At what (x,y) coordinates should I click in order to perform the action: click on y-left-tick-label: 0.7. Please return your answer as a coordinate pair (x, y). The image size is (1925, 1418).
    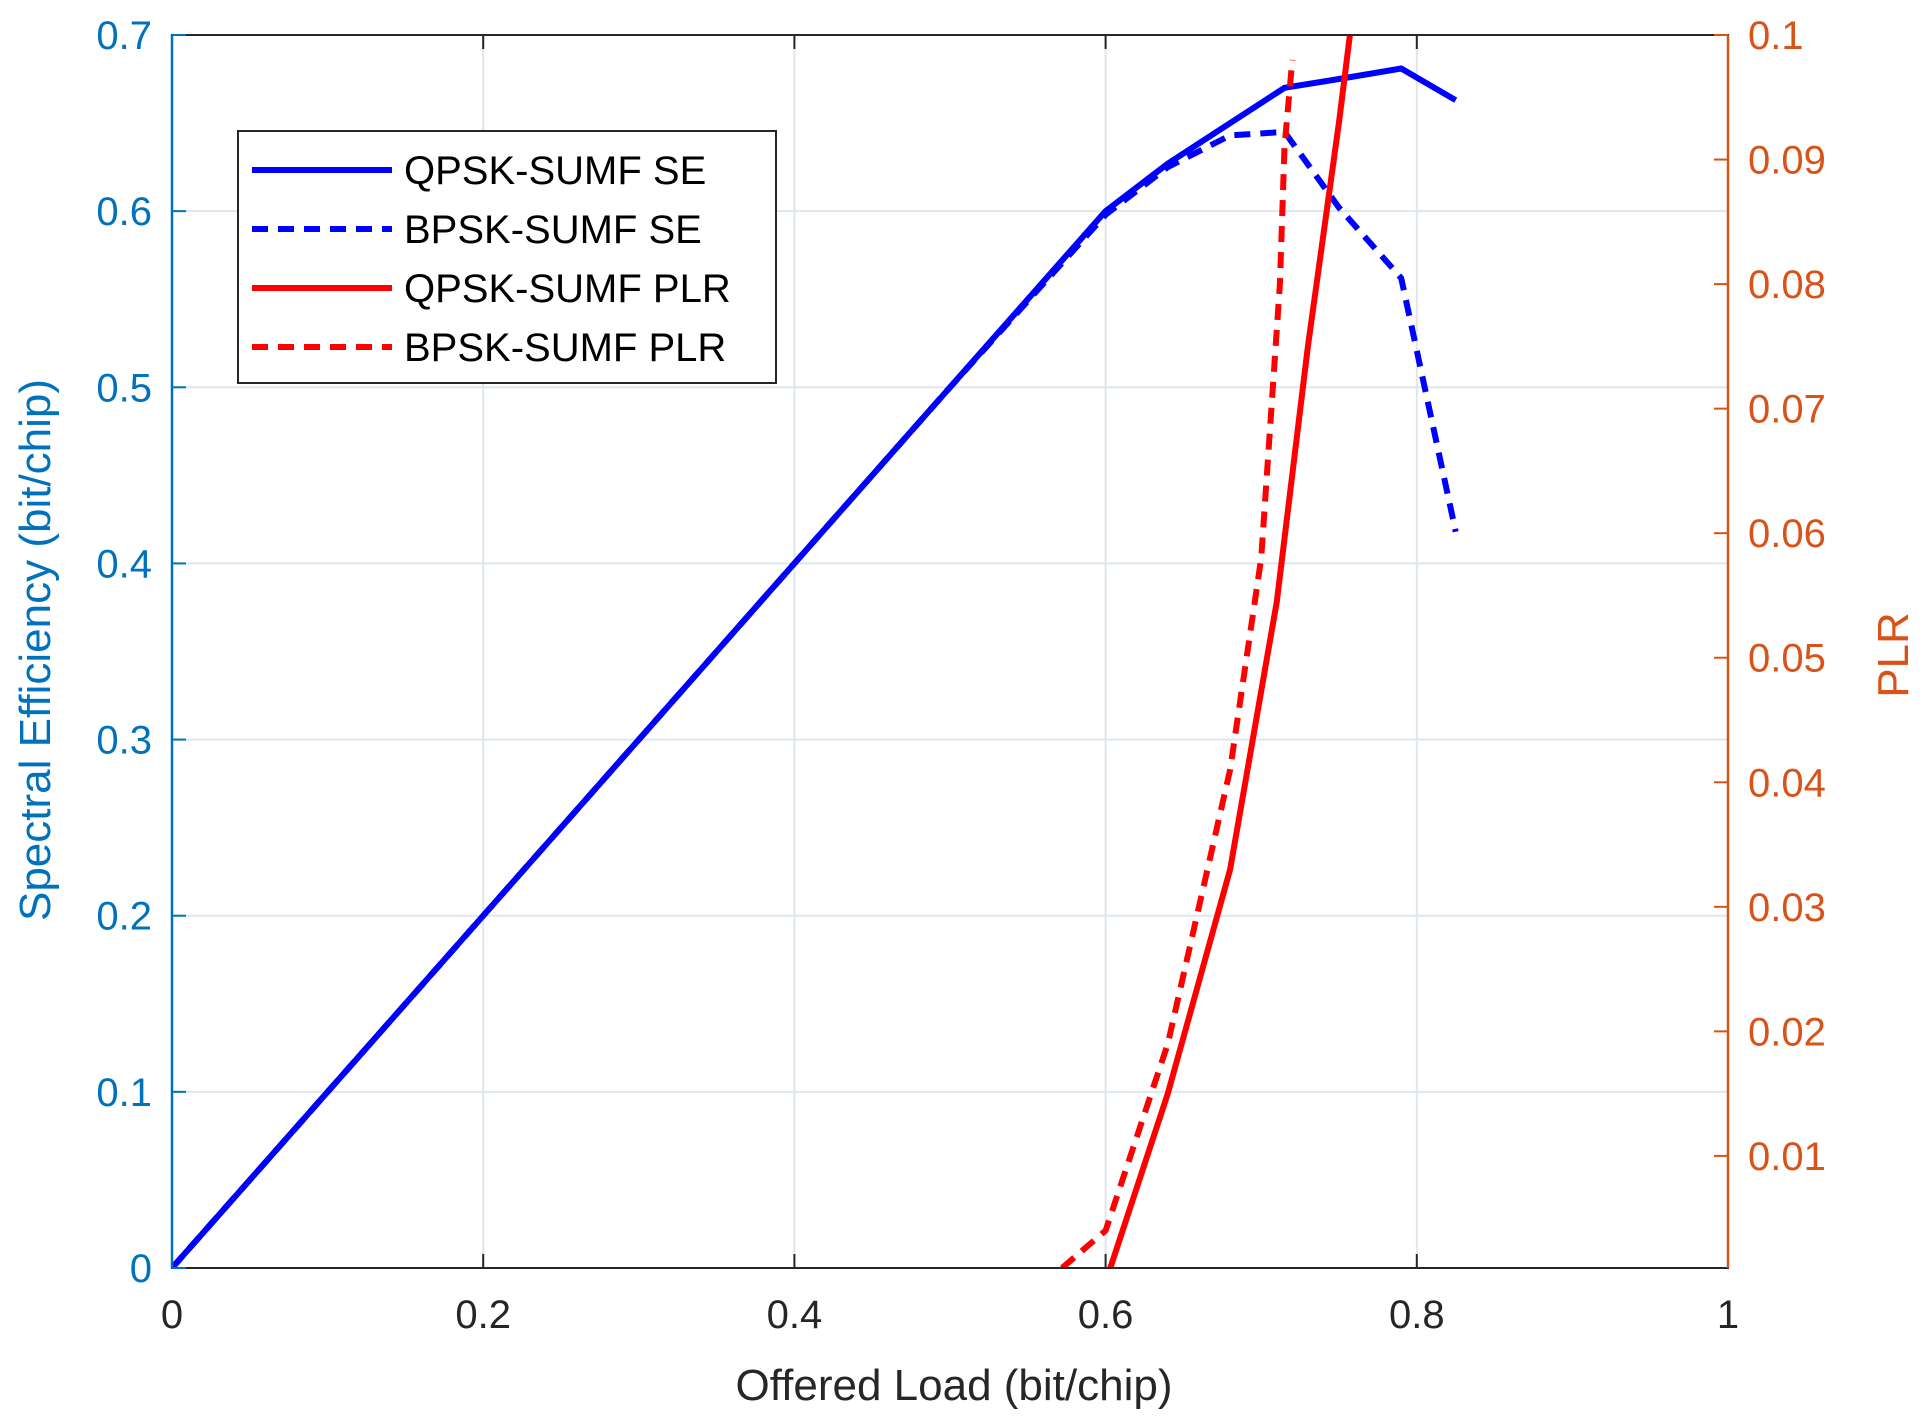
    Looking at the image, I should click on (124, 36).